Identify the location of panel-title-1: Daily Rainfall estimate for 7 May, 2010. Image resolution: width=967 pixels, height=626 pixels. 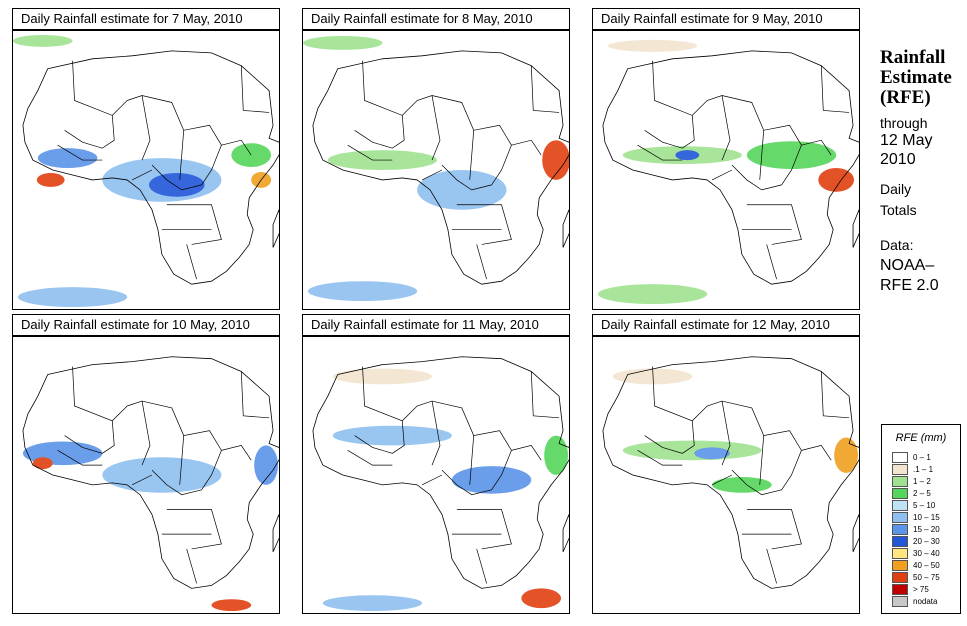
(146, 19).